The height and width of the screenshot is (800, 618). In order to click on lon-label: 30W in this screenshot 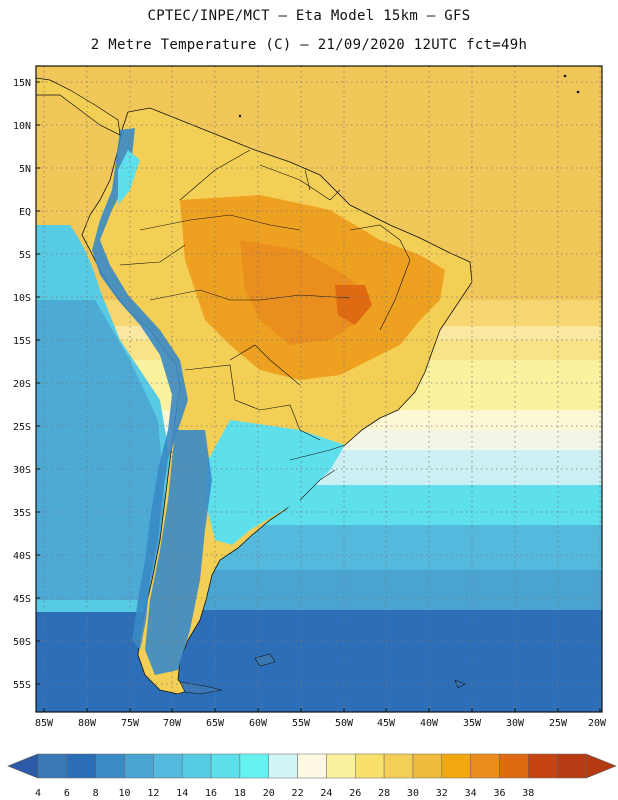, I will do `click(515, 723)`.